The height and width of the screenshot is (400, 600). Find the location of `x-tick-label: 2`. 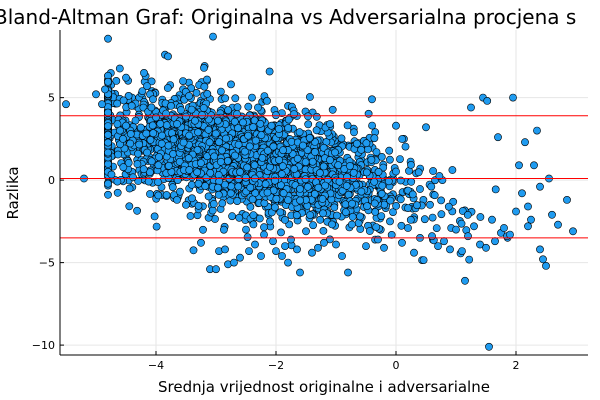

x-tick-label: 2 is located at coordinates (516, 365).